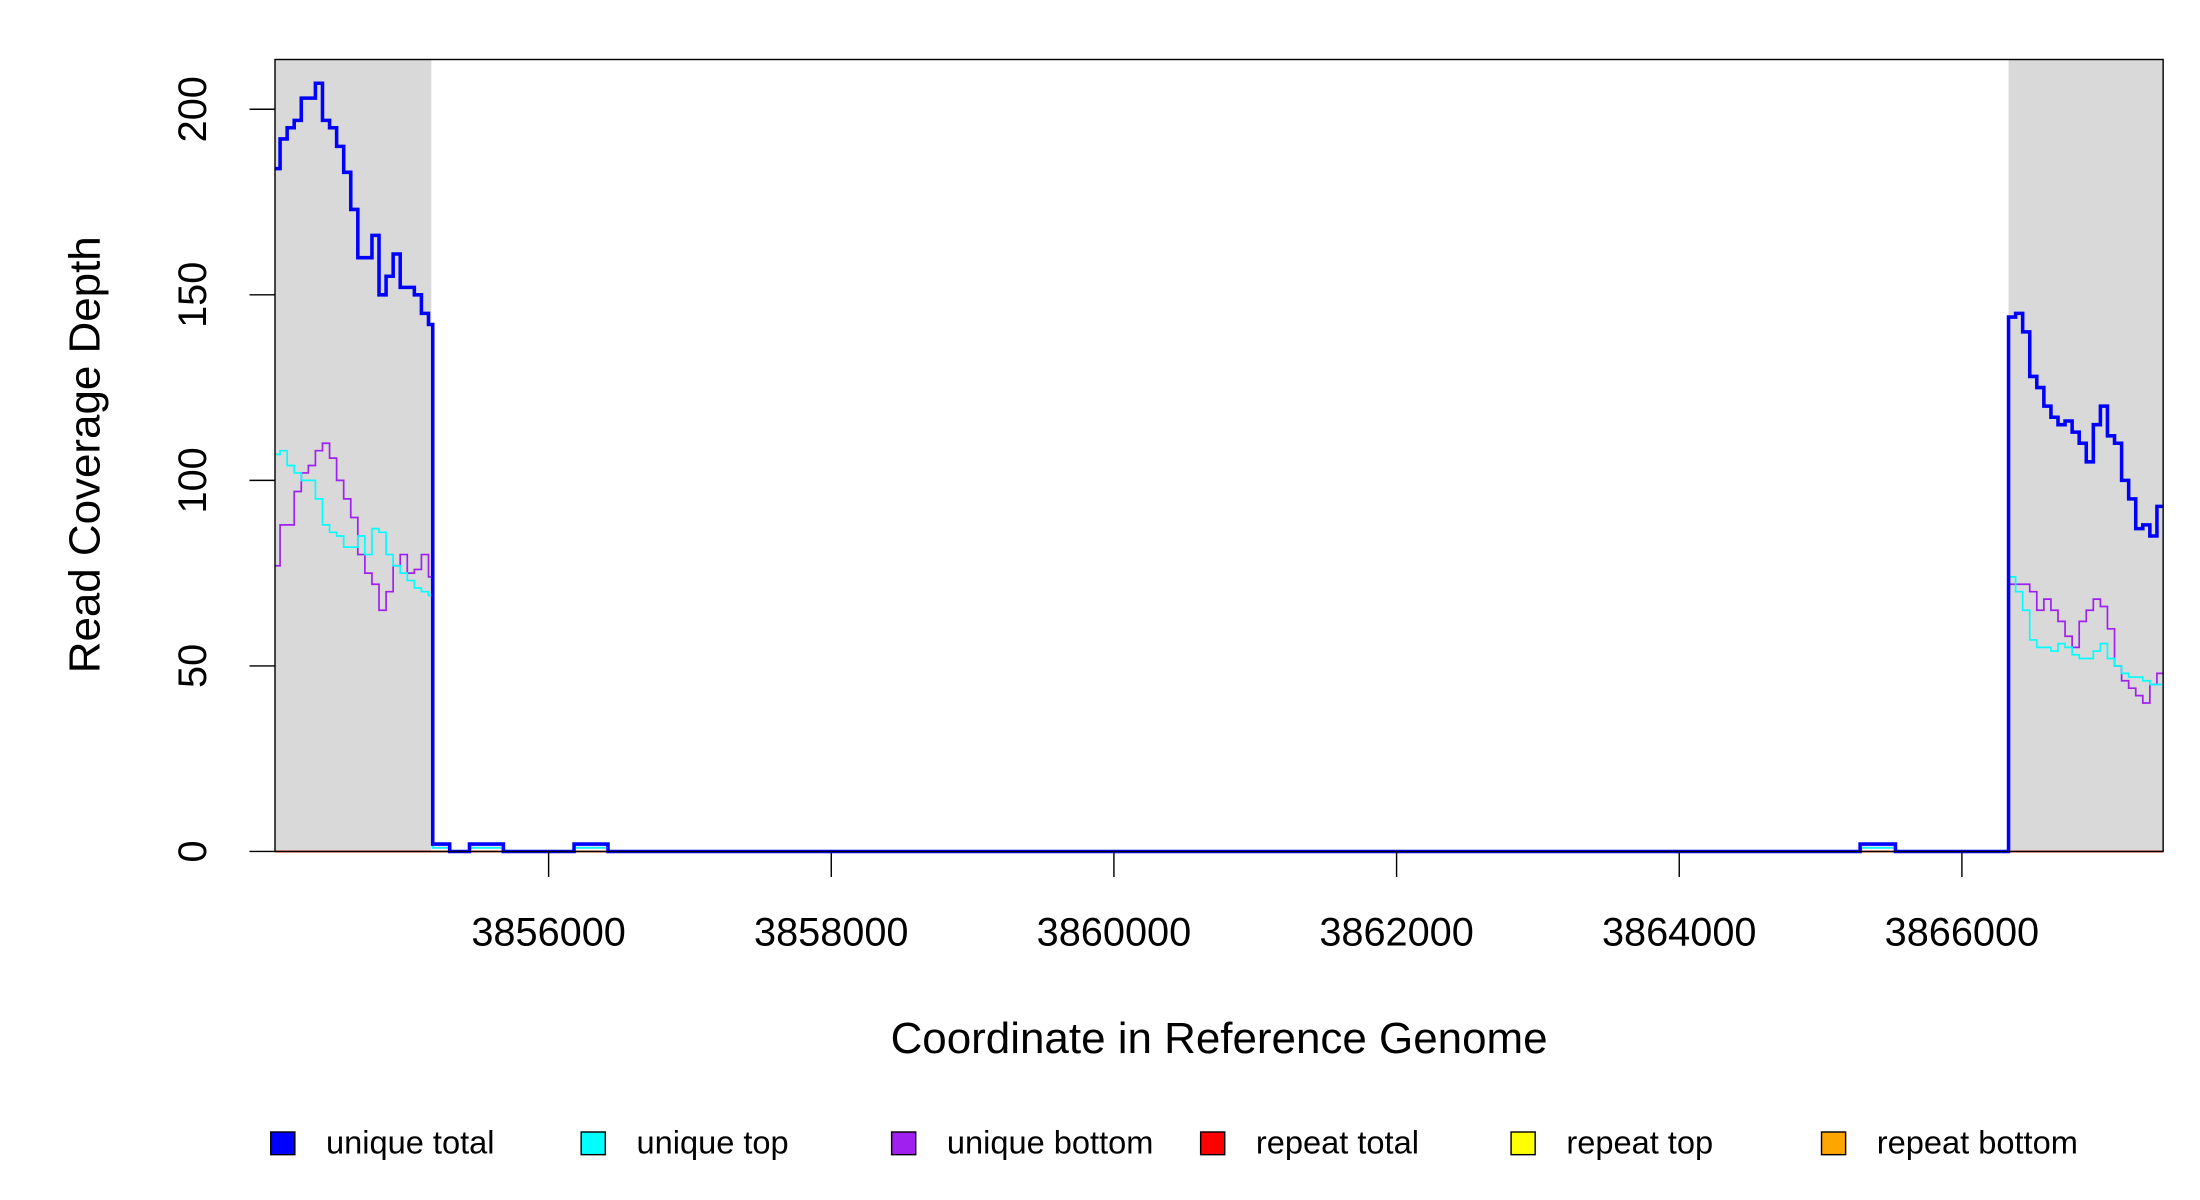 The height and width of the screenshot is (1200, 2200). What do you see at coordinates (1219, 1038) in the screenshot?
I see `x-axis-label: Coordinate in Reference Genome` at bounding box center [1219, 1038].